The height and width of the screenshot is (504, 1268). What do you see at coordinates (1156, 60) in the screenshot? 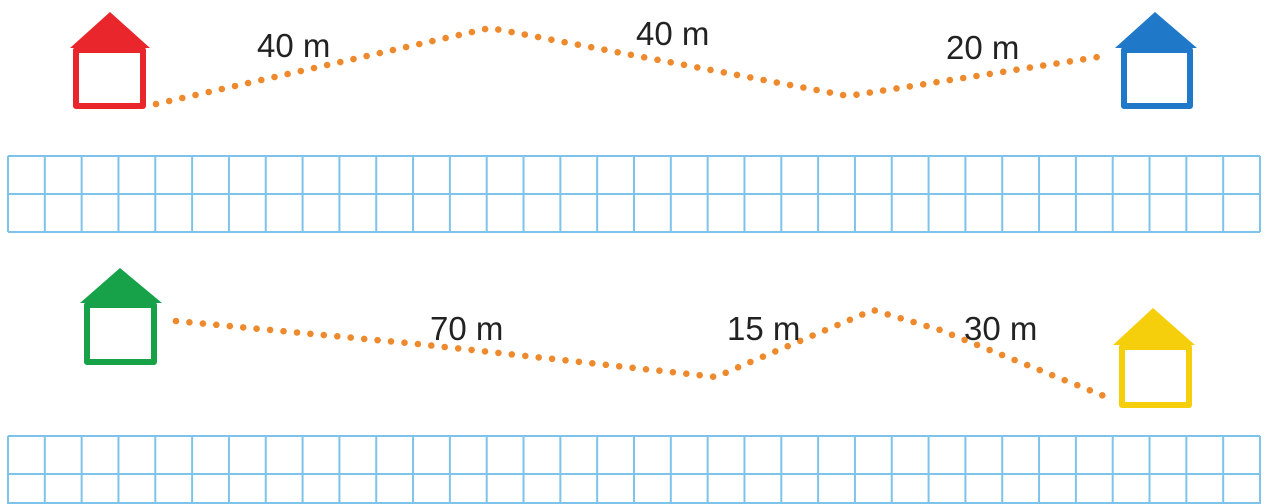
I see `blue-house-icon` at bounding box center [1156, 60].